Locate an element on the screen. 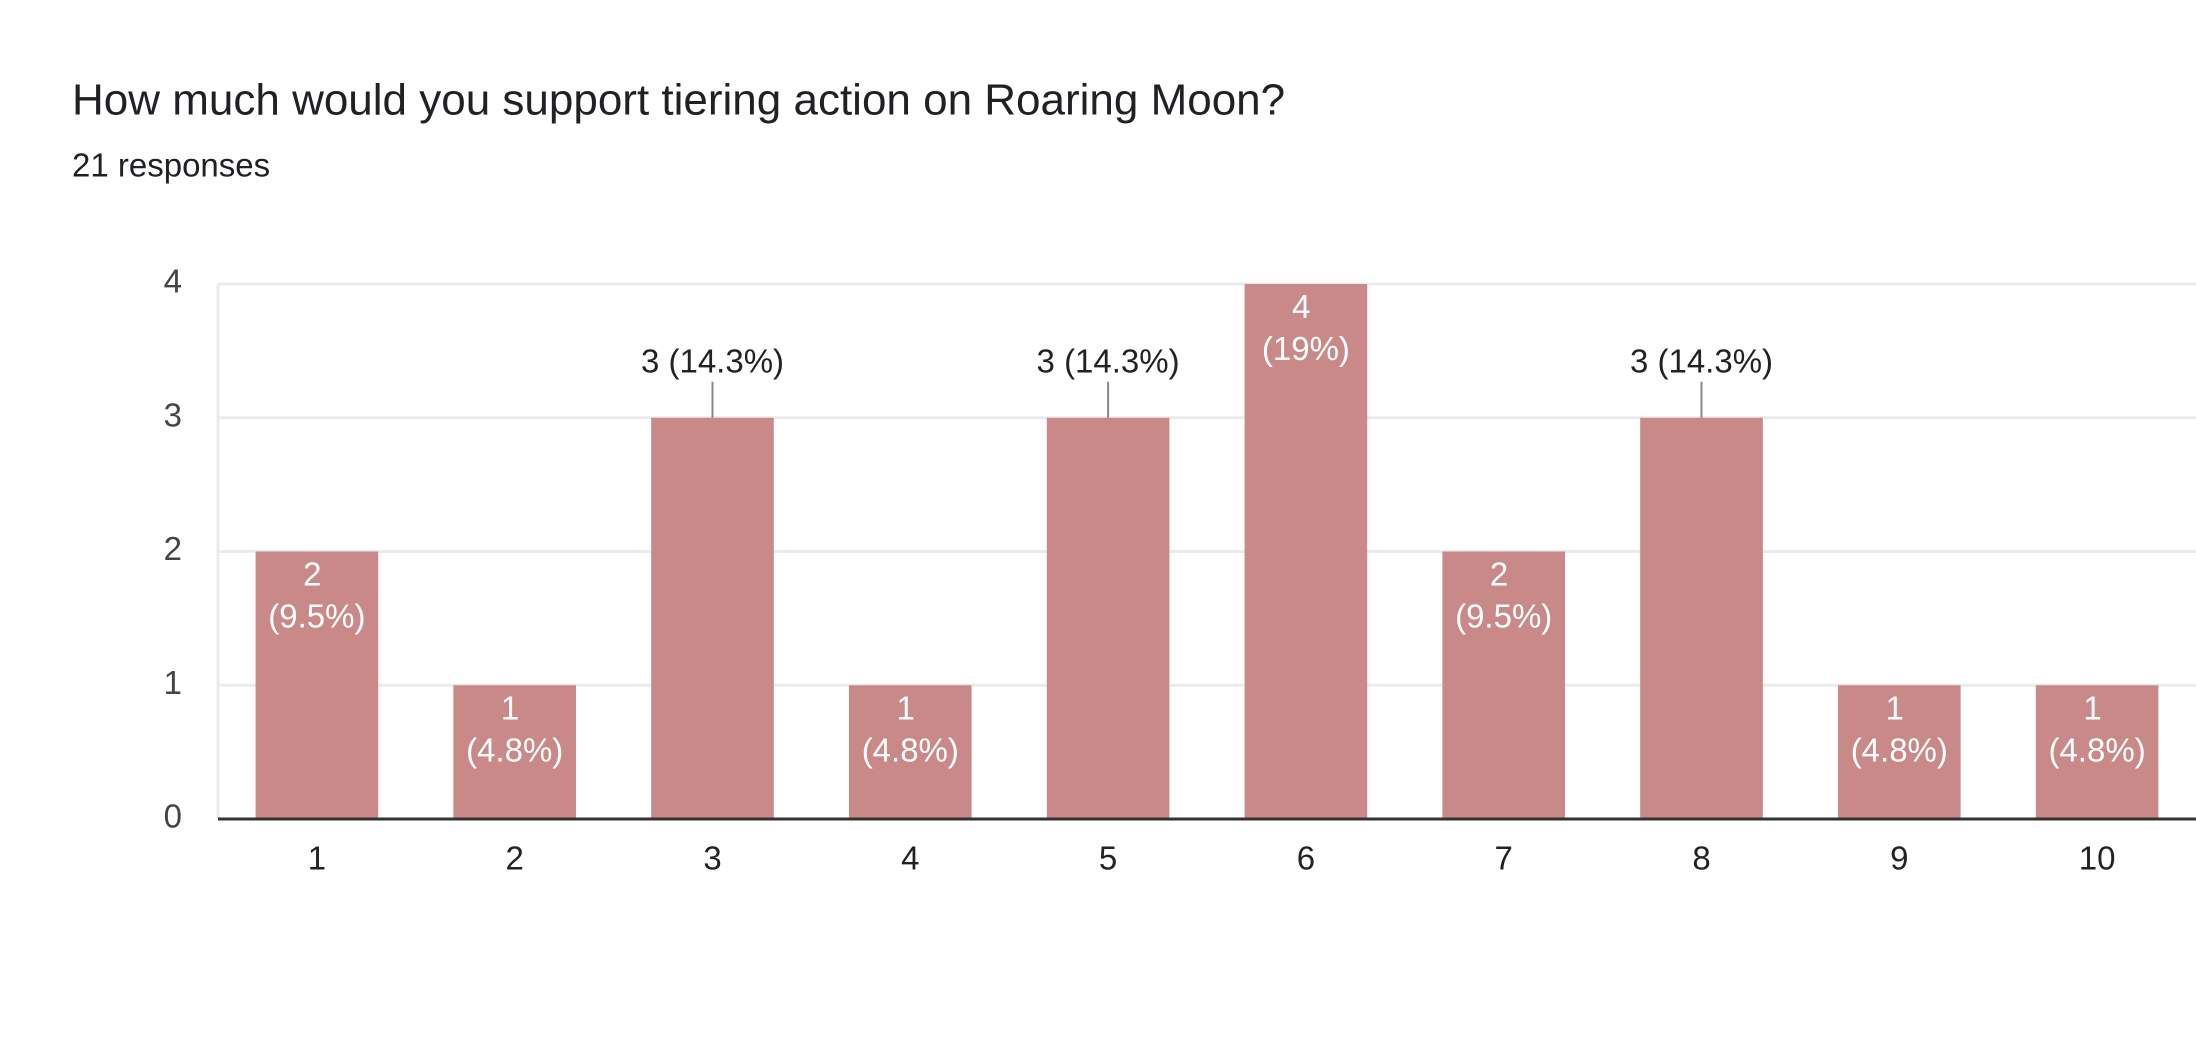  x-tick-label: 6 is located at coordinates (1306, 858).